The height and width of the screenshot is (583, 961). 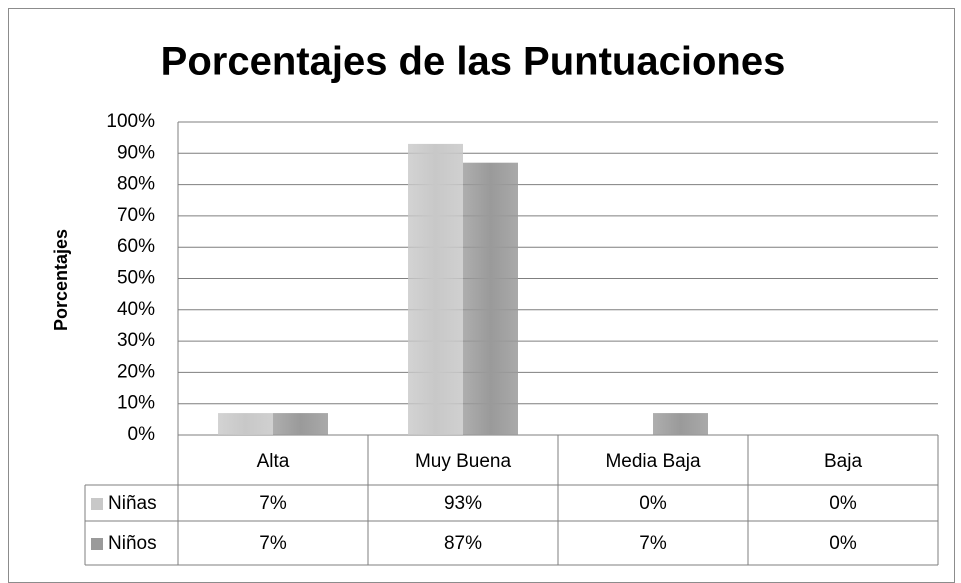 What do you see at coordinates (843, 461) in the screenshot?
I see `x-tick-label: Baja` at bounding box center [843, 461].